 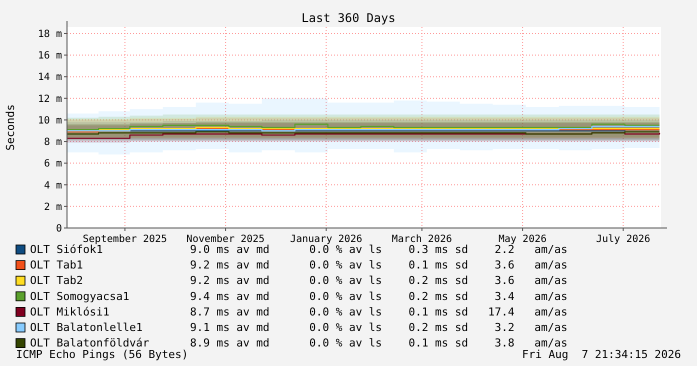 What do you see at coordinates (90, 343) in the screenshot?
I see `legend-label: OLT Balatonföldvár` at bounding box center [90, 343].